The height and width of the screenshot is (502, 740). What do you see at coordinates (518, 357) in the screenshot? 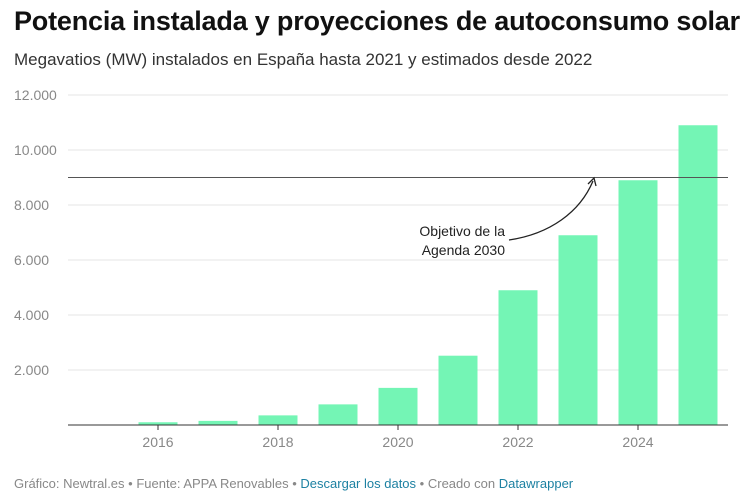
I see `bar-2022` at bounding box center [518, 357].